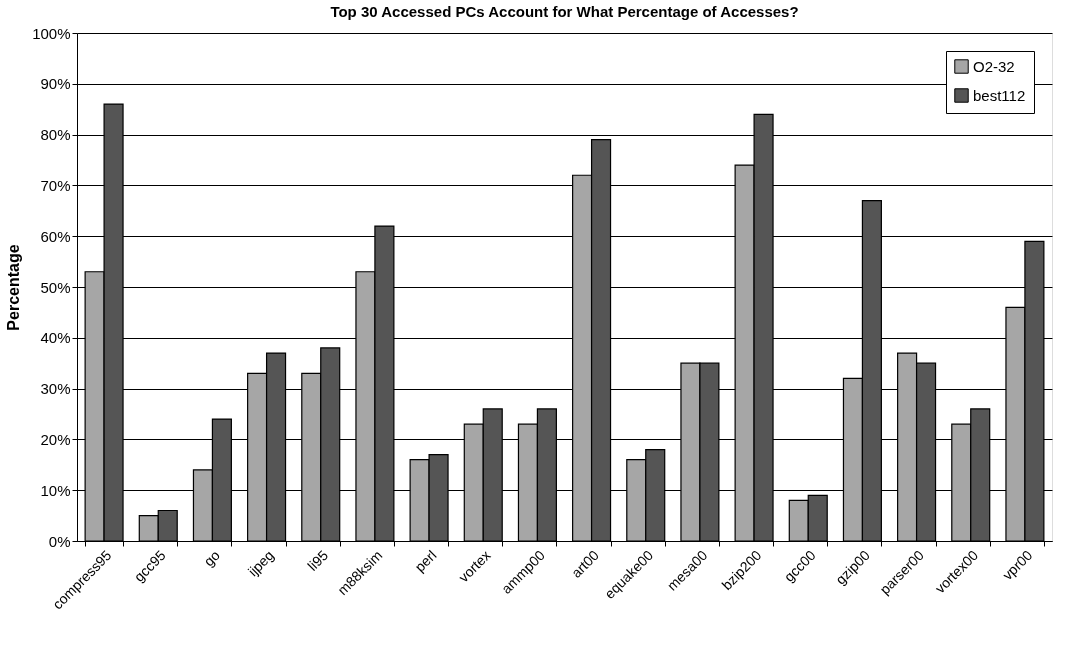 The image size is (1092, 672). Describe the element at coordinates (318, 560) in the screenshot. I see `x-tick-label: li95` at that location.